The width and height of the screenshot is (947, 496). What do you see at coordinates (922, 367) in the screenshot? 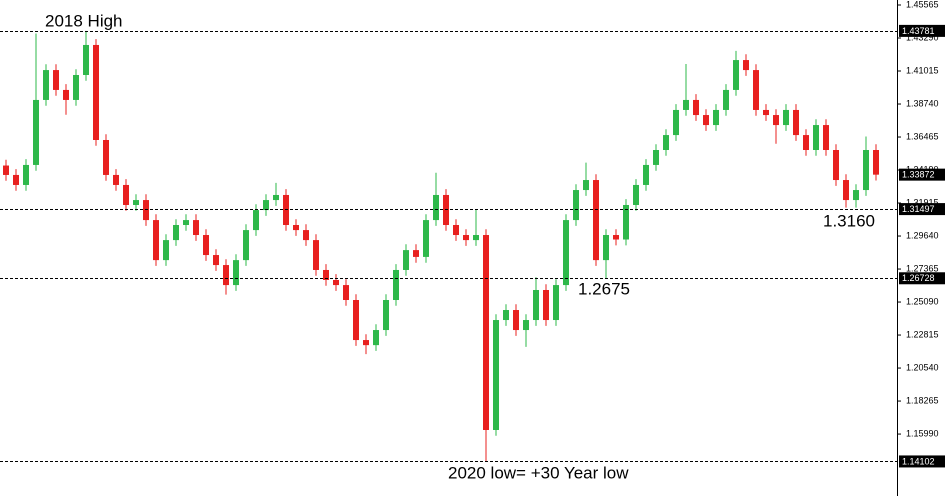
I see `y-tick-label: 1.20540` at bounding box center [922, 367].